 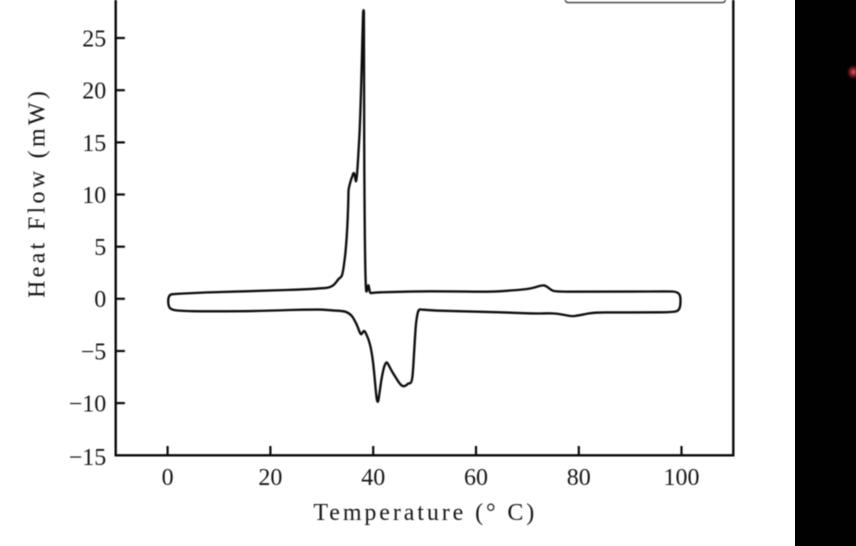 I want to click on svg-text: 100, so click(x=682, y=478).